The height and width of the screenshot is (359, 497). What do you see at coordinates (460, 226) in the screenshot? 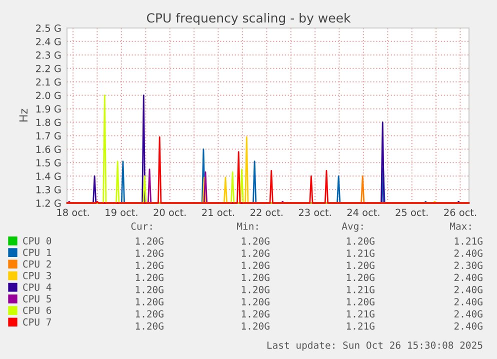
I see `text: Max:` at bounding box center [460, 226].